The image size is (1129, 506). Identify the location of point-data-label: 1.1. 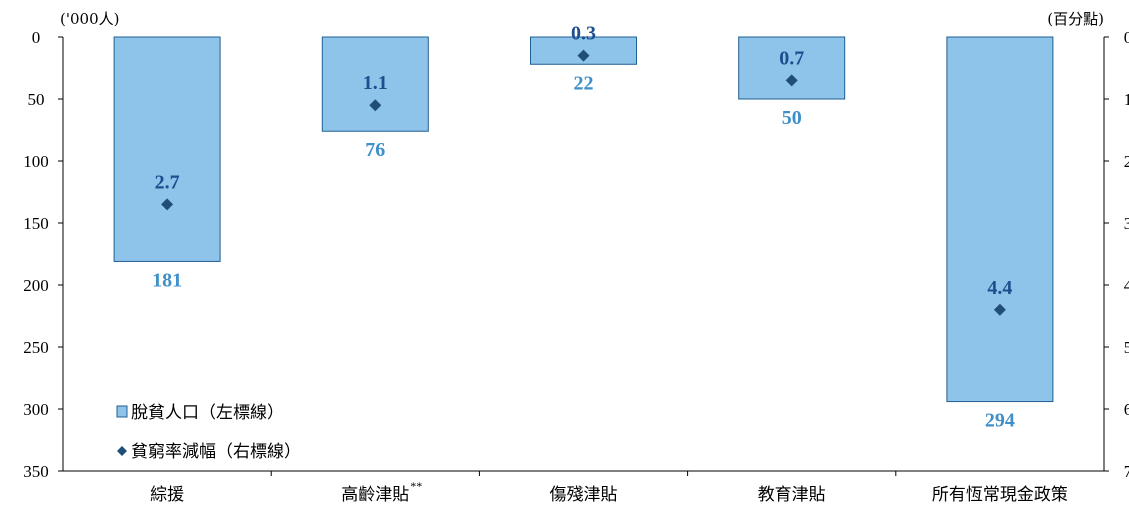
(375, 83).